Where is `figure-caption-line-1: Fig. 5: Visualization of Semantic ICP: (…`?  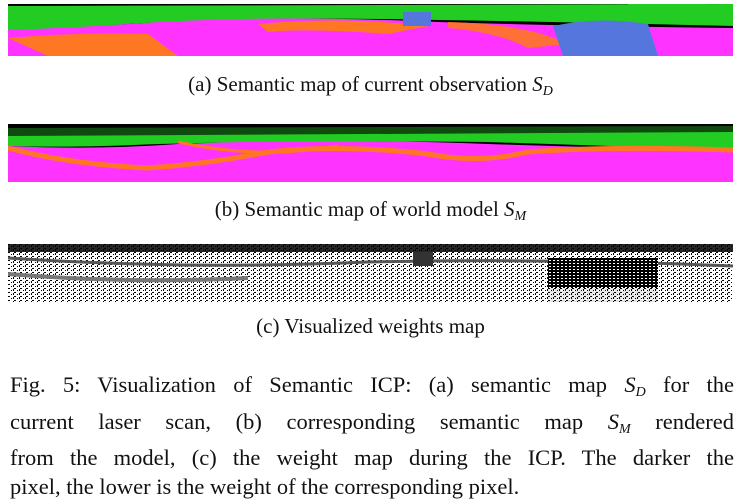 figure-caption-line-1: Fig. 5: Visualization of Semantic ICP: (… is located at coordinates (372, 389).